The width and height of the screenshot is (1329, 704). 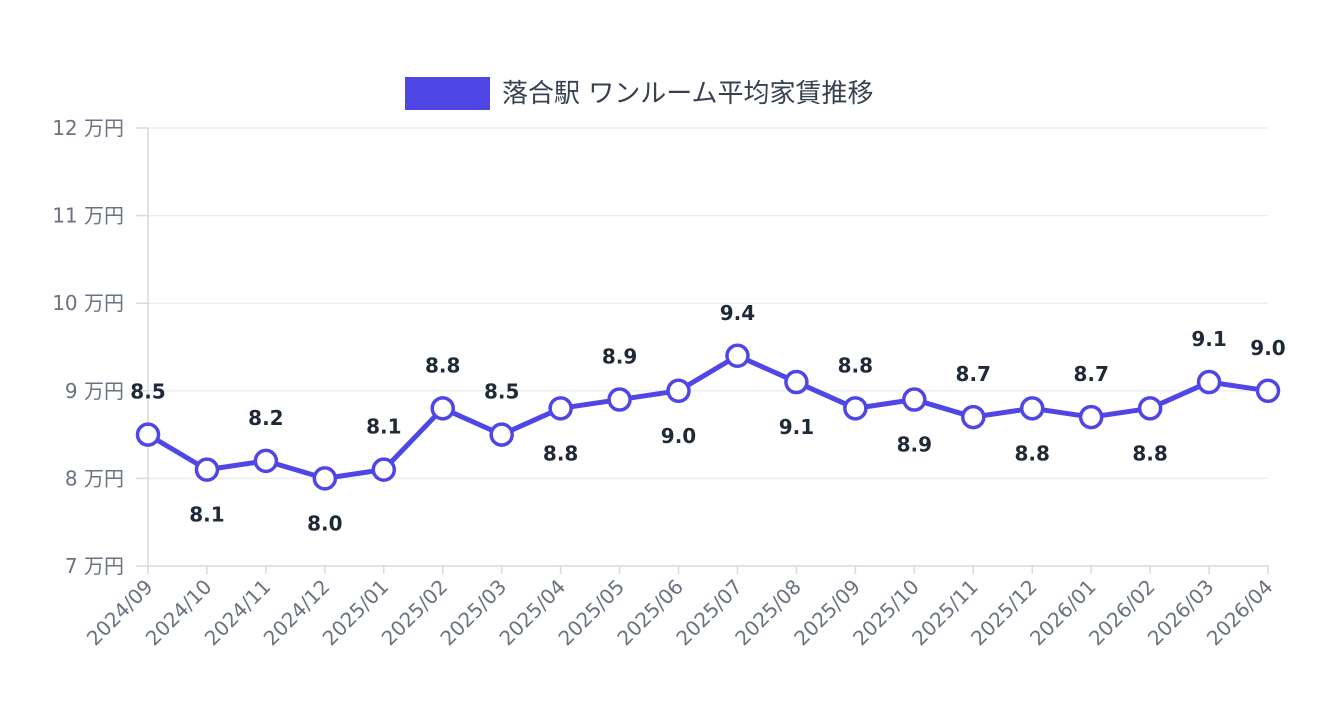 I want to click on y-tick-label: 11 万円, so click(x=88, y=216).